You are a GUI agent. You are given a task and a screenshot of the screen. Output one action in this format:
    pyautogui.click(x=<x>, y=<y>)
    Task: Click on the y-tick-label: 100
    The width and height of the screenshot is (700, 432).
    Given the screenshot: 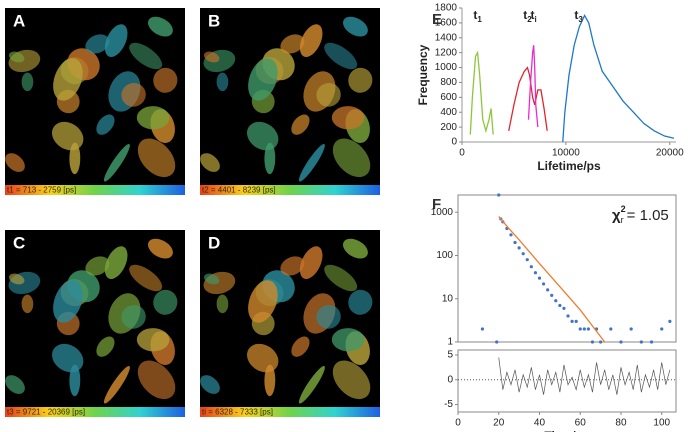 What is the action you would take?
    pyautogui.click(x=444, y=255)
    